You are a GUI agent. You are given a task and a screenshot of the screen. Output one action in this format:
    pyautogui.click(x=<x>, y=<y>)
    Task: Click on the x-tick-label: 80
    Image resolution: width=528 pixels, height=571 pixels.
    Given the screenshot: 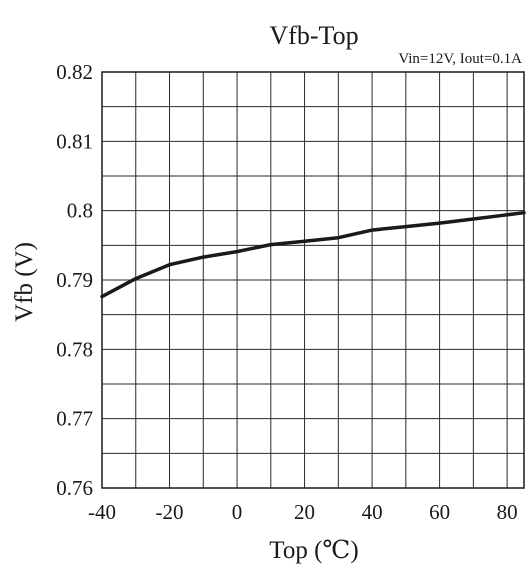 What is the action you would take?
    pyautogui.click(x=507, y=512)
    